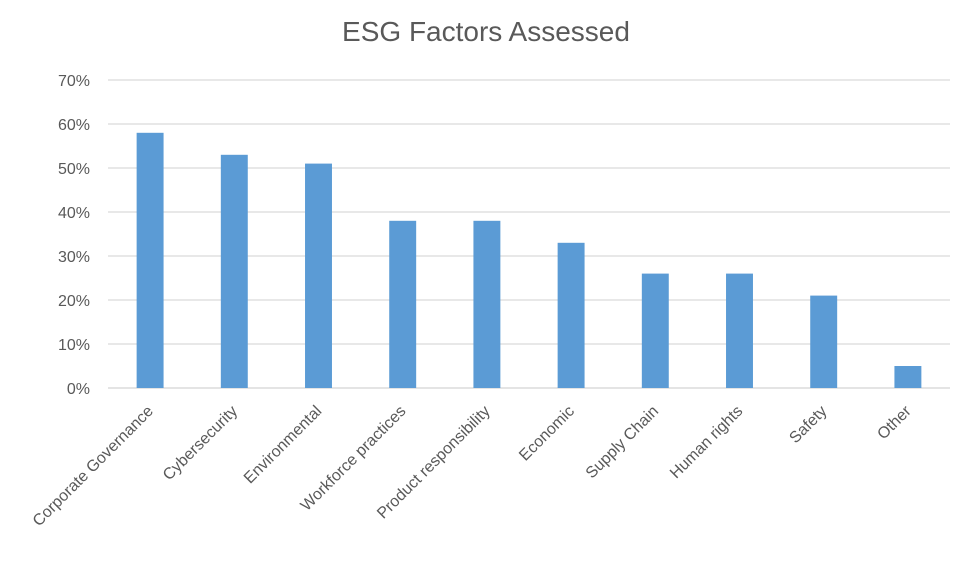 This screenshot has width=972, height=564. I want to click on x-tick-label: Economic, so click(547, 434).